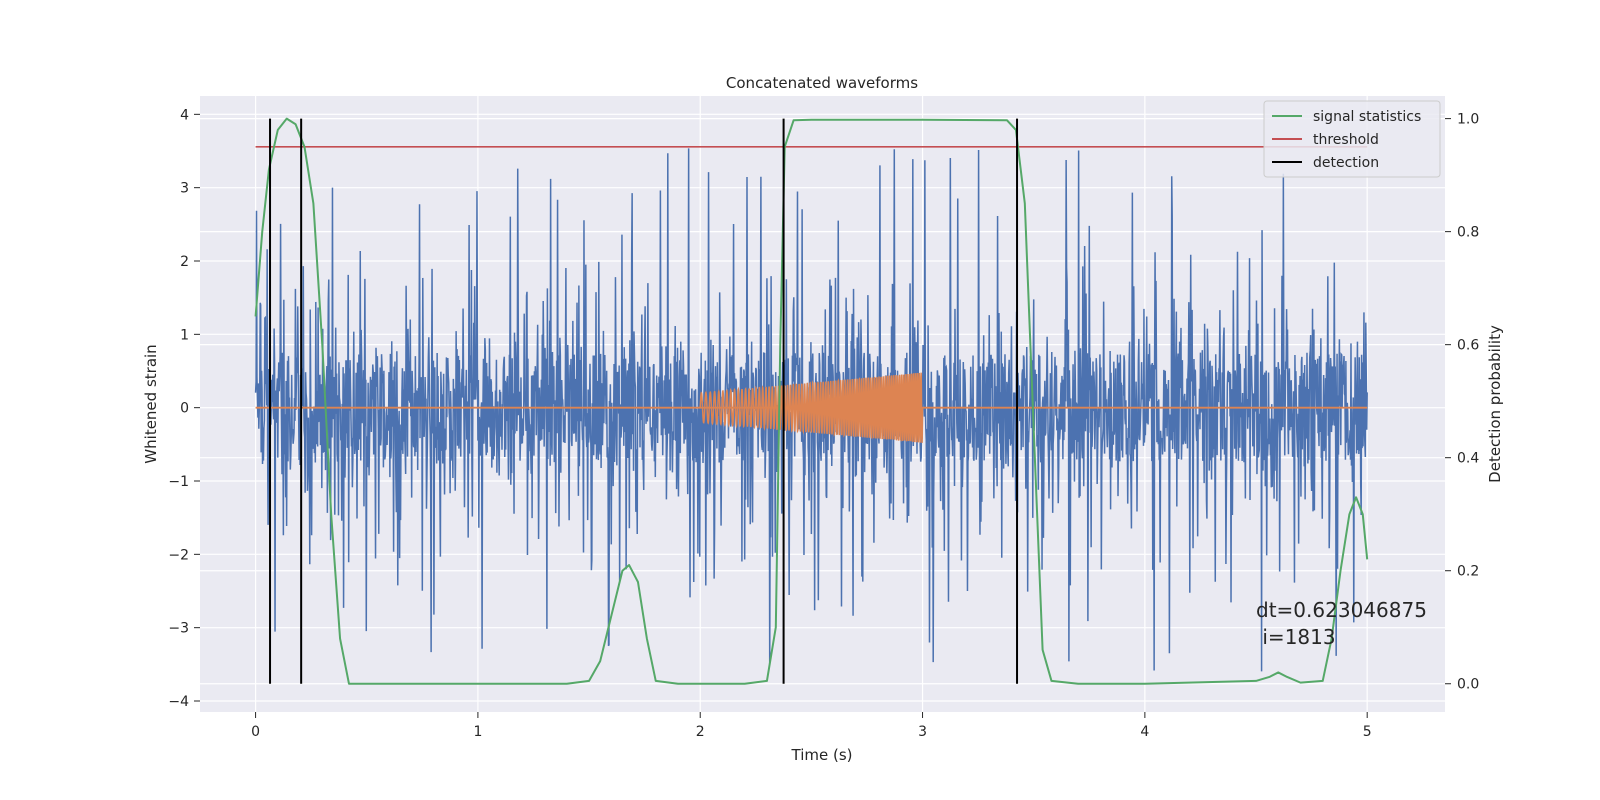 Image resolution: width=1600 pixels, height=800 pixels. Describe the element at coordinates (178, 702) in the screenshot. I see `y-tick-label: −4` at that location.